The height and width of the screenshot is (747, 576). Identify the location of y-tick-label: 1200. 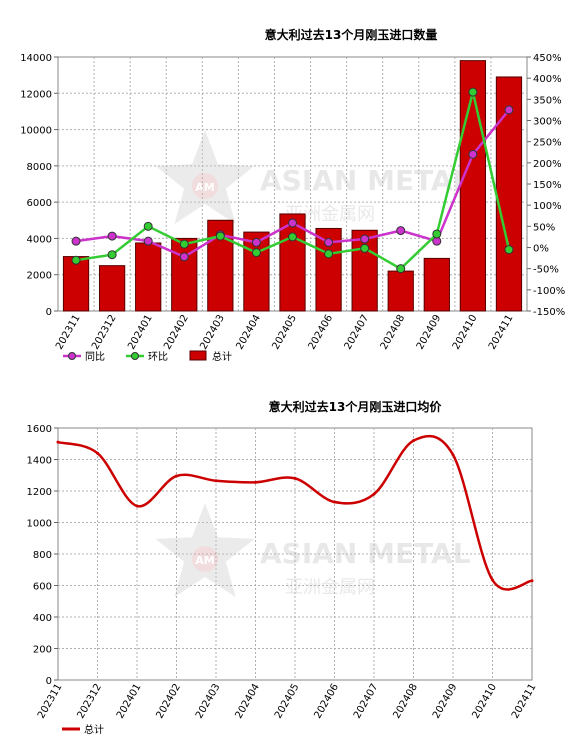
(39, 492).